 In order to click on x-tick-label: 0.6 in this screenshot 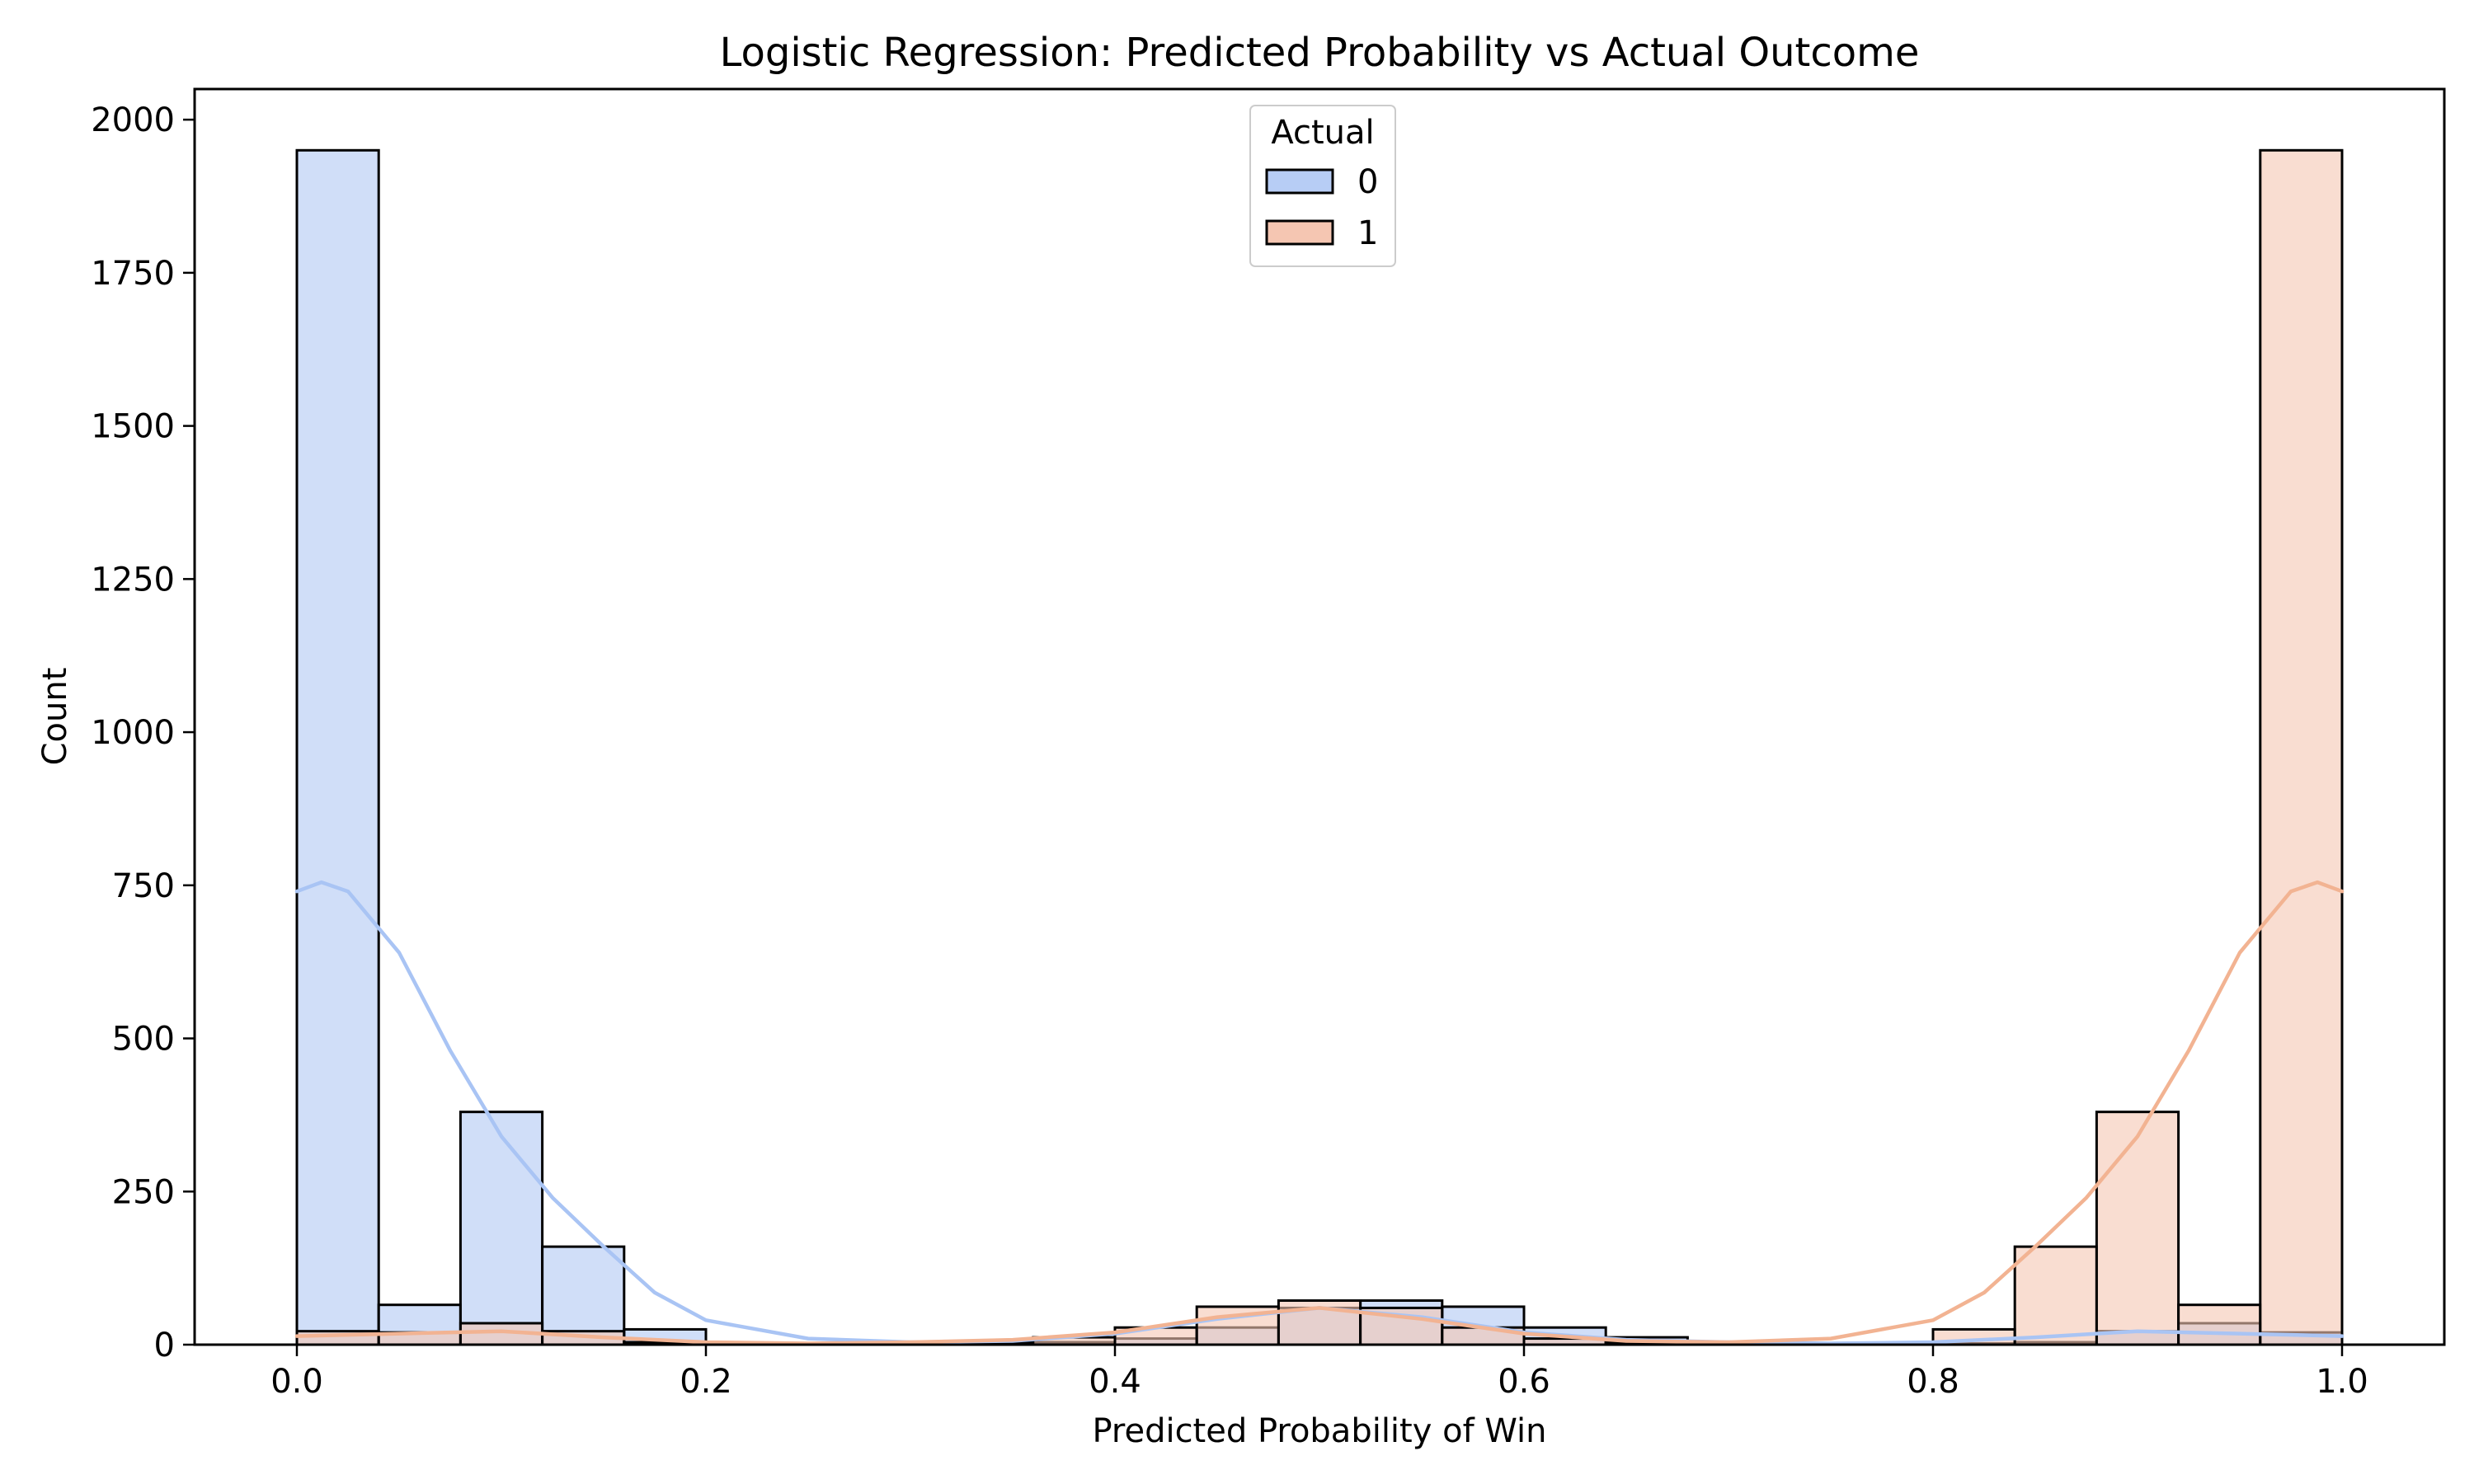, I will do `click(1524, 1382)`.